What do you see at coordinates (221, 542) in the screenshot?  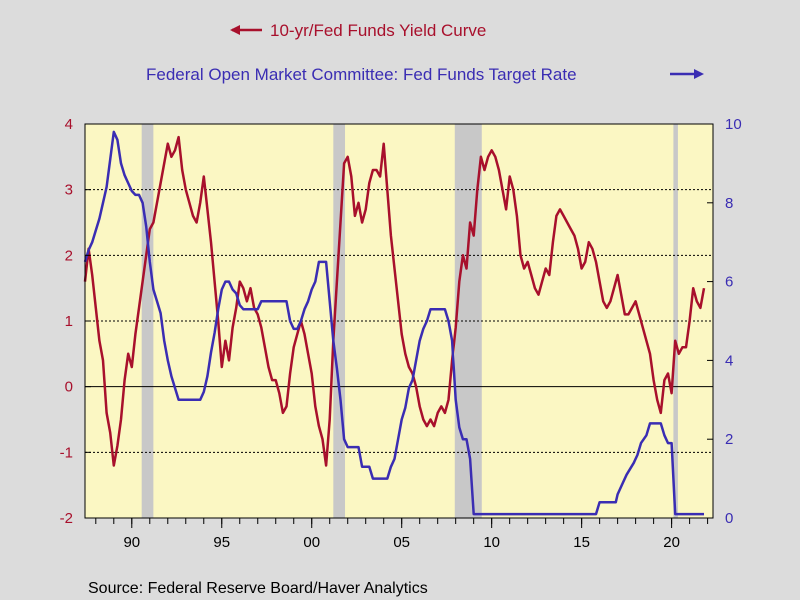 I see `x-tick-label: 95` at bounding box center [221, 542].